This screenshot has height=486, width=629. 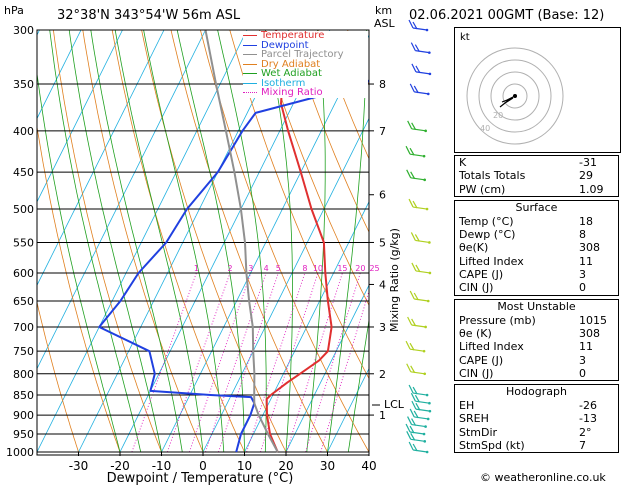 What do you see at coordinates (23, 301) in the screenshot?
I see `pressure-tick-label: 650` at bounding box center [23, 301].